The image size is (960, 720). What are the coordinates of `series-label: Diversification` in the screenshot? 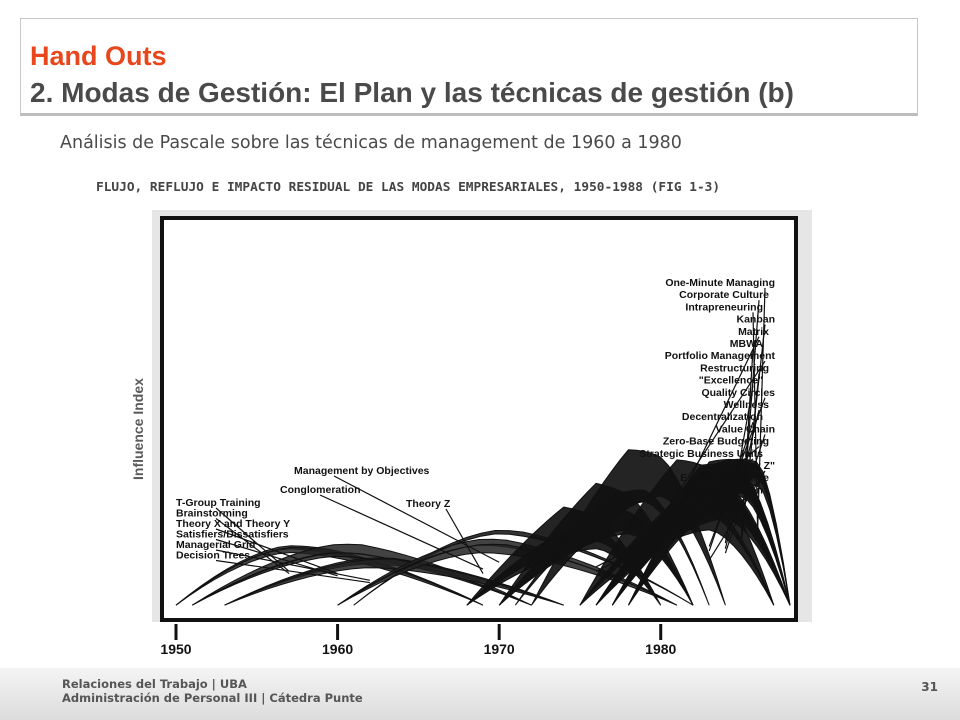 It's located at (727, 490).